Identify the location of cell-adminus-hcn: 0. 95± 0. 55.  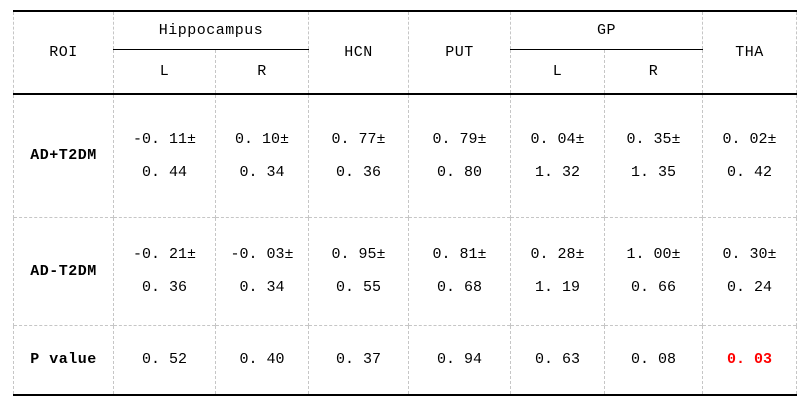
(358, 270).